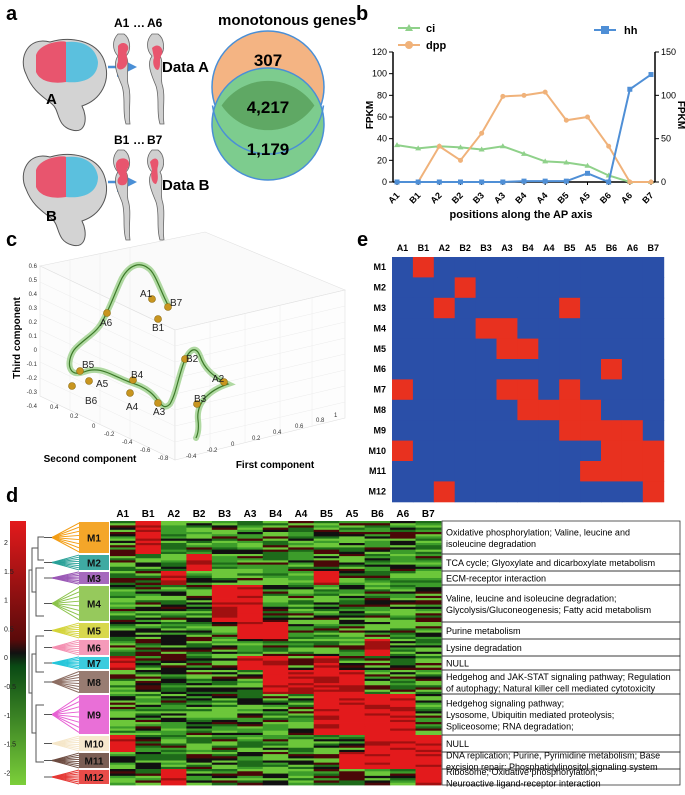 The image size is (685, 795). I want to click on svg-text: -0.4, so click(191, 457).